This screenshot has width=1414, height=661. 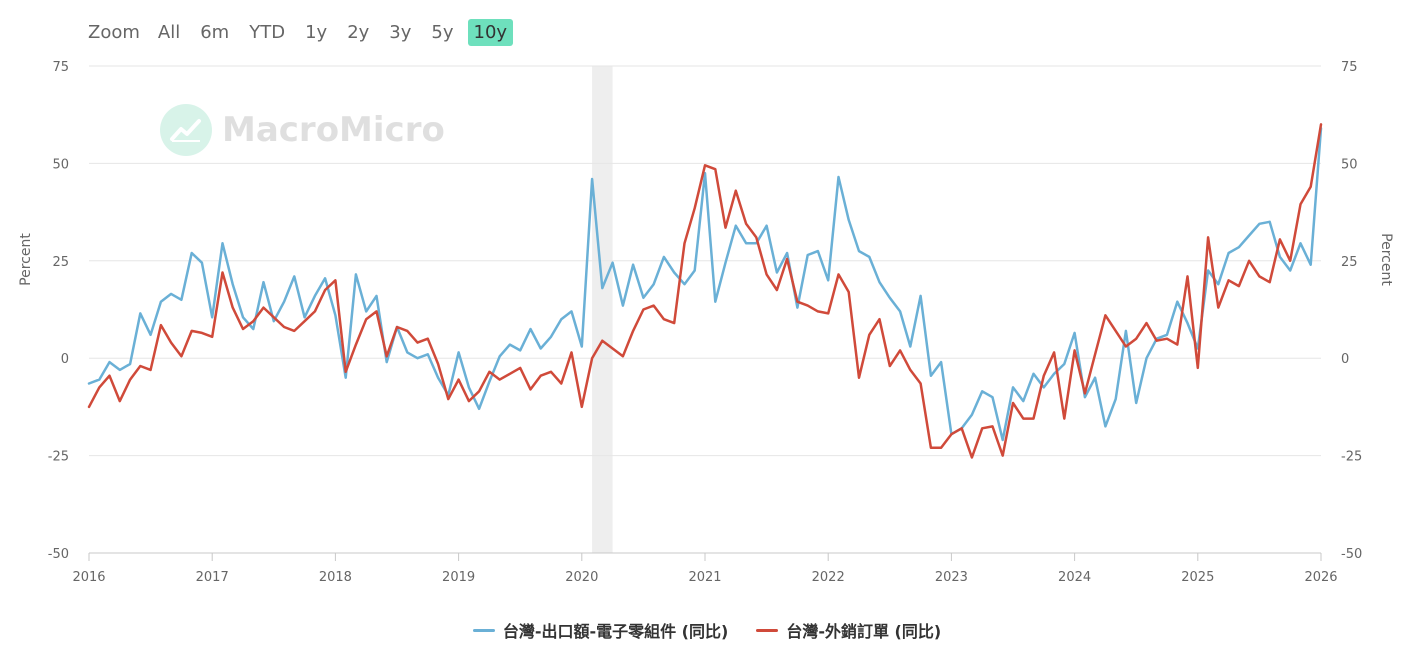 I want to click on y-axis-title-right: Percent, so click(x=1386, y=259).